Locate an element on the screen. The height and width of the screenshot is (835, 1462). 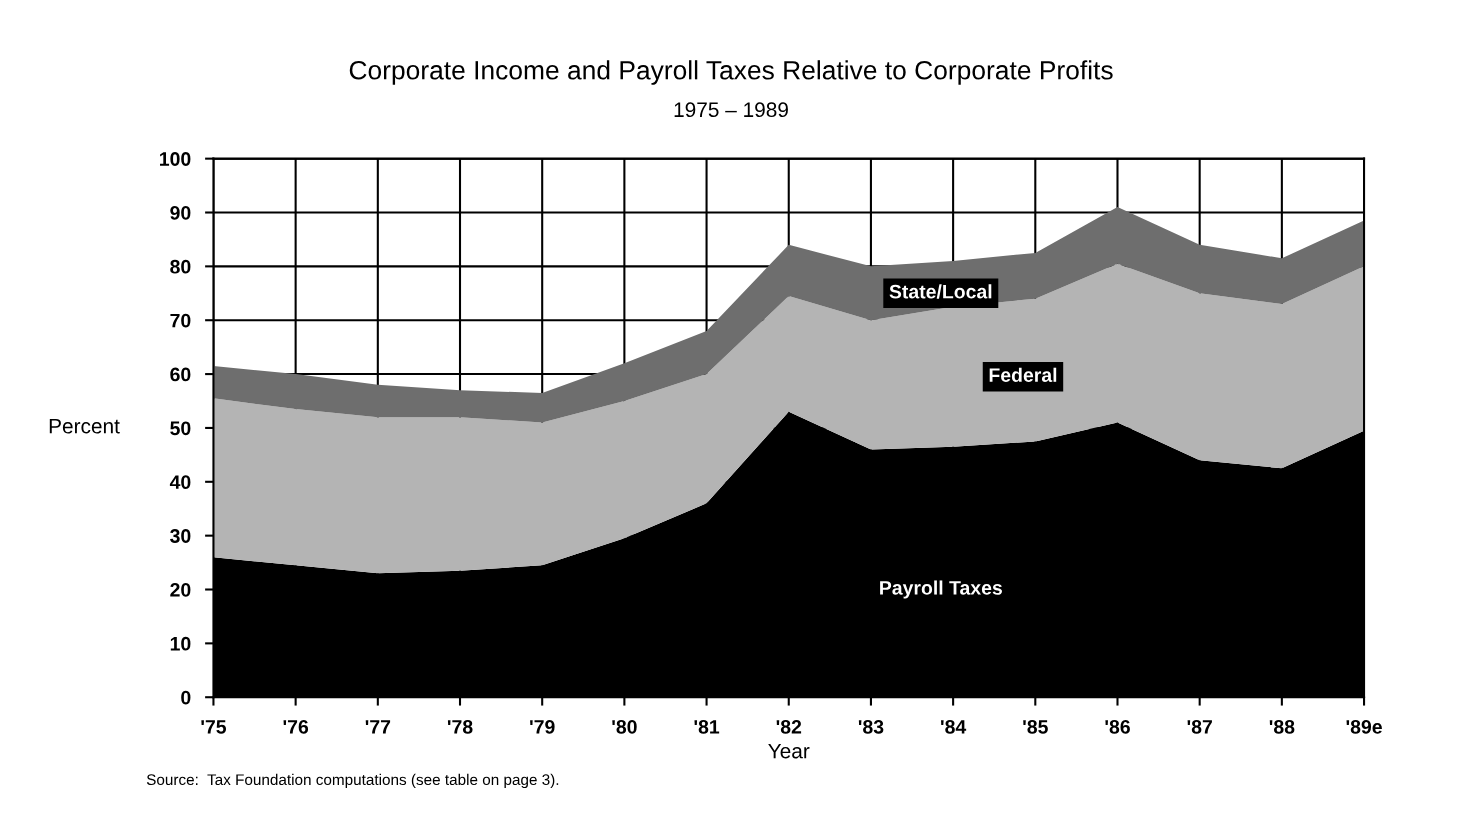
y-axis-title: Percent is located at coordinates (84, 426).